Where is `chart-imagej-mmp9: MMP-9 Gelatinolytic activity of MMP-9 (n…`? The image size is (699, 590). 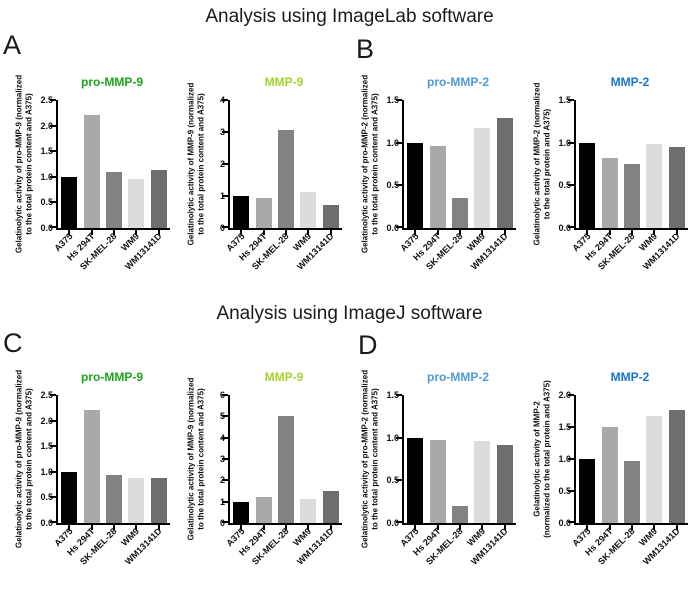 chart-imagej-mmp9: MMP-9 Gelatinolytic activity of MMP-9 (n… is located at coordinates (264, 475).